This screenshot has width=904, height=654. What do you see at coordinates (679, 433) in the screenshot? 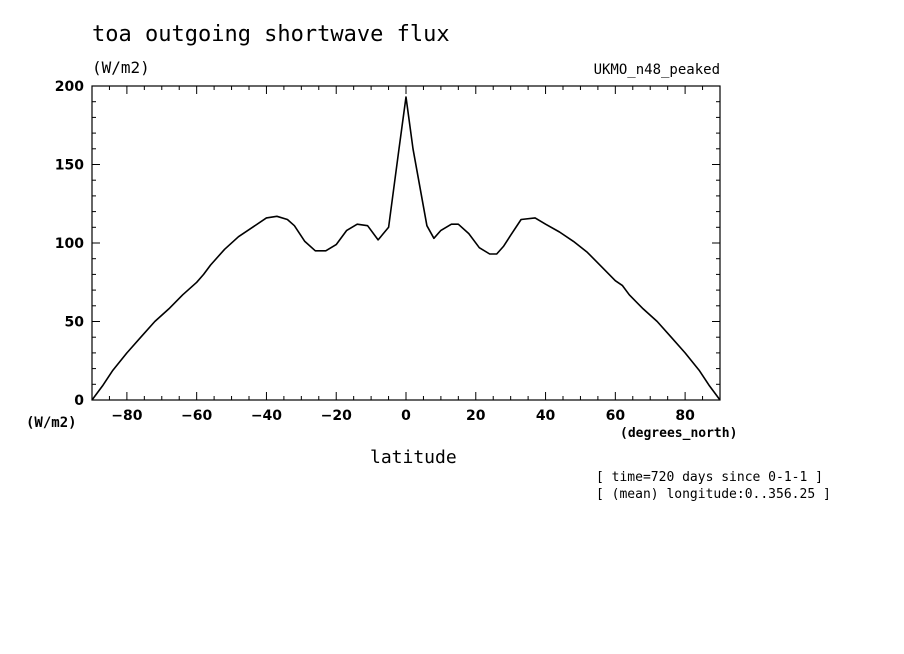
I see `x-axis-unit: (degrees_north)` at bounding box center [679, 433].